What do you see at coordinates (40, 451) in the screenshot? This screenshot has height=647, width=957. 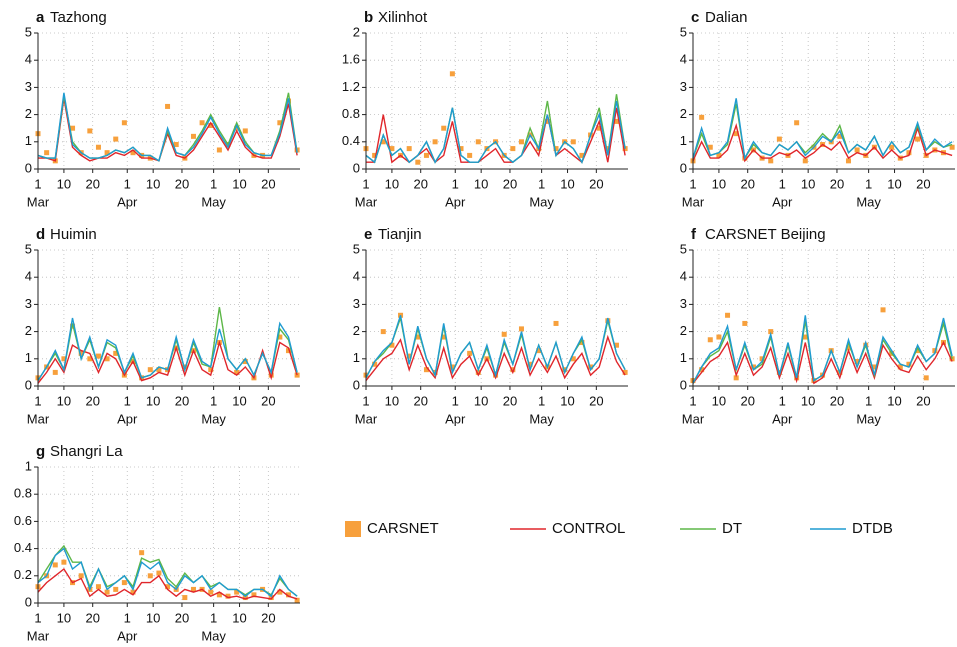 I see `panel-label: g` at bounding box center [40, 451].